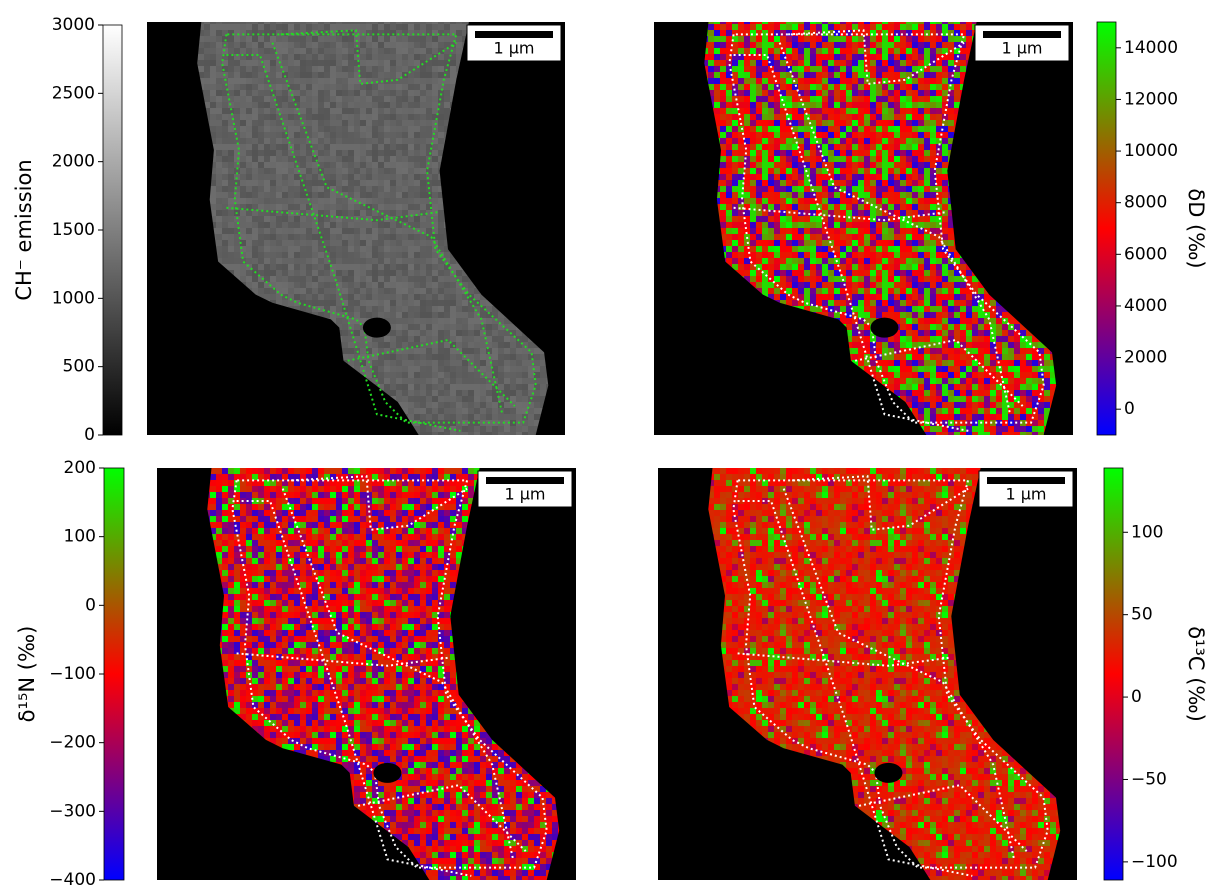 The image size is (1215, 888). Describe the element at coordinates (24, 229) in the screenshot. I see `colorbar-label: CH⁻ emission` at that location.